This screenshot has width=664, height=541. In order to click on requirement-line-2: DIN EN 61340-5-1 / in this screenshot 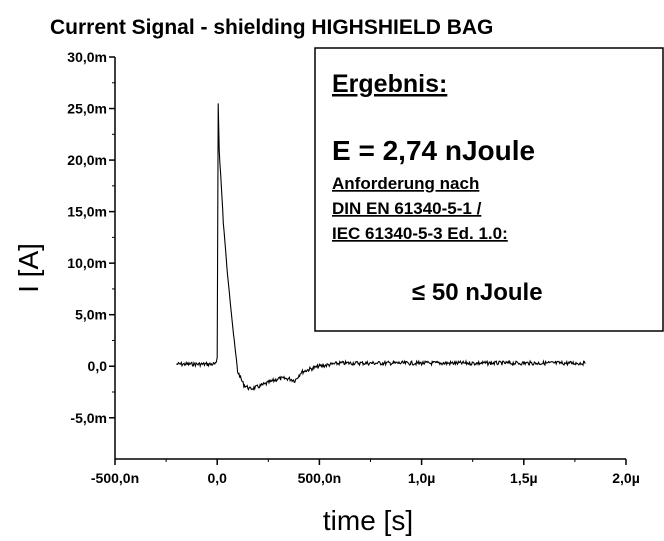, I will do `click(407, 208)`.